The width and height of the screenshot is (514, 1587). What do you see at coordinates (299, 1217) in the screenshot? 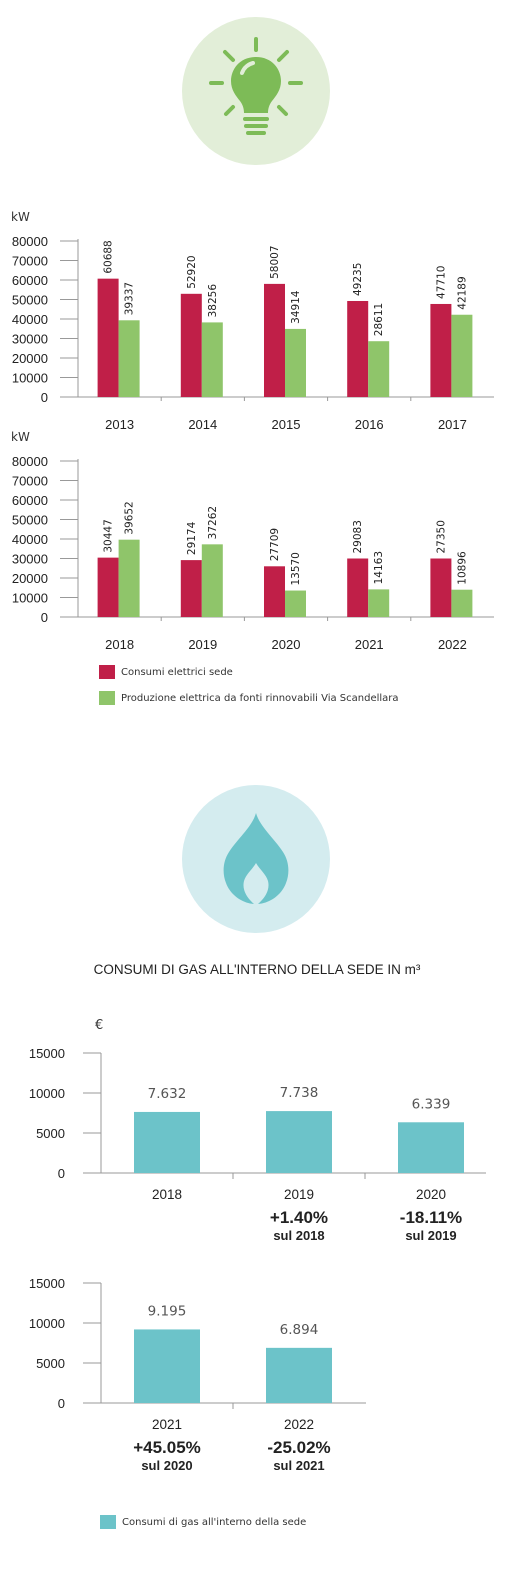
I see `change-percent: +1.40%` at bounding box center [299, 1217].